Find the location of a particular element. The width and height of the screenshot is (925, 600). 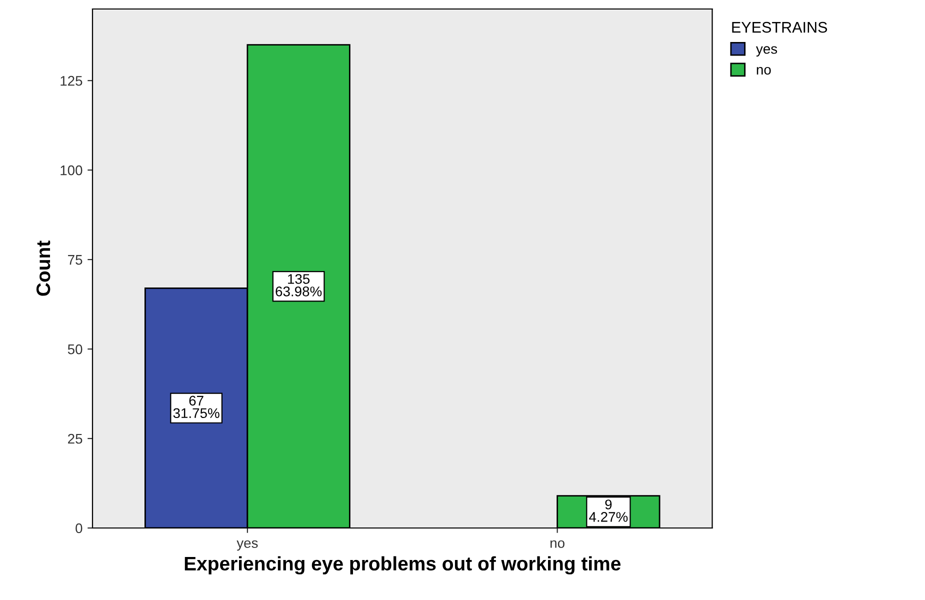

legend-title: EYESTRAINS is located at coordinates (780, 27).